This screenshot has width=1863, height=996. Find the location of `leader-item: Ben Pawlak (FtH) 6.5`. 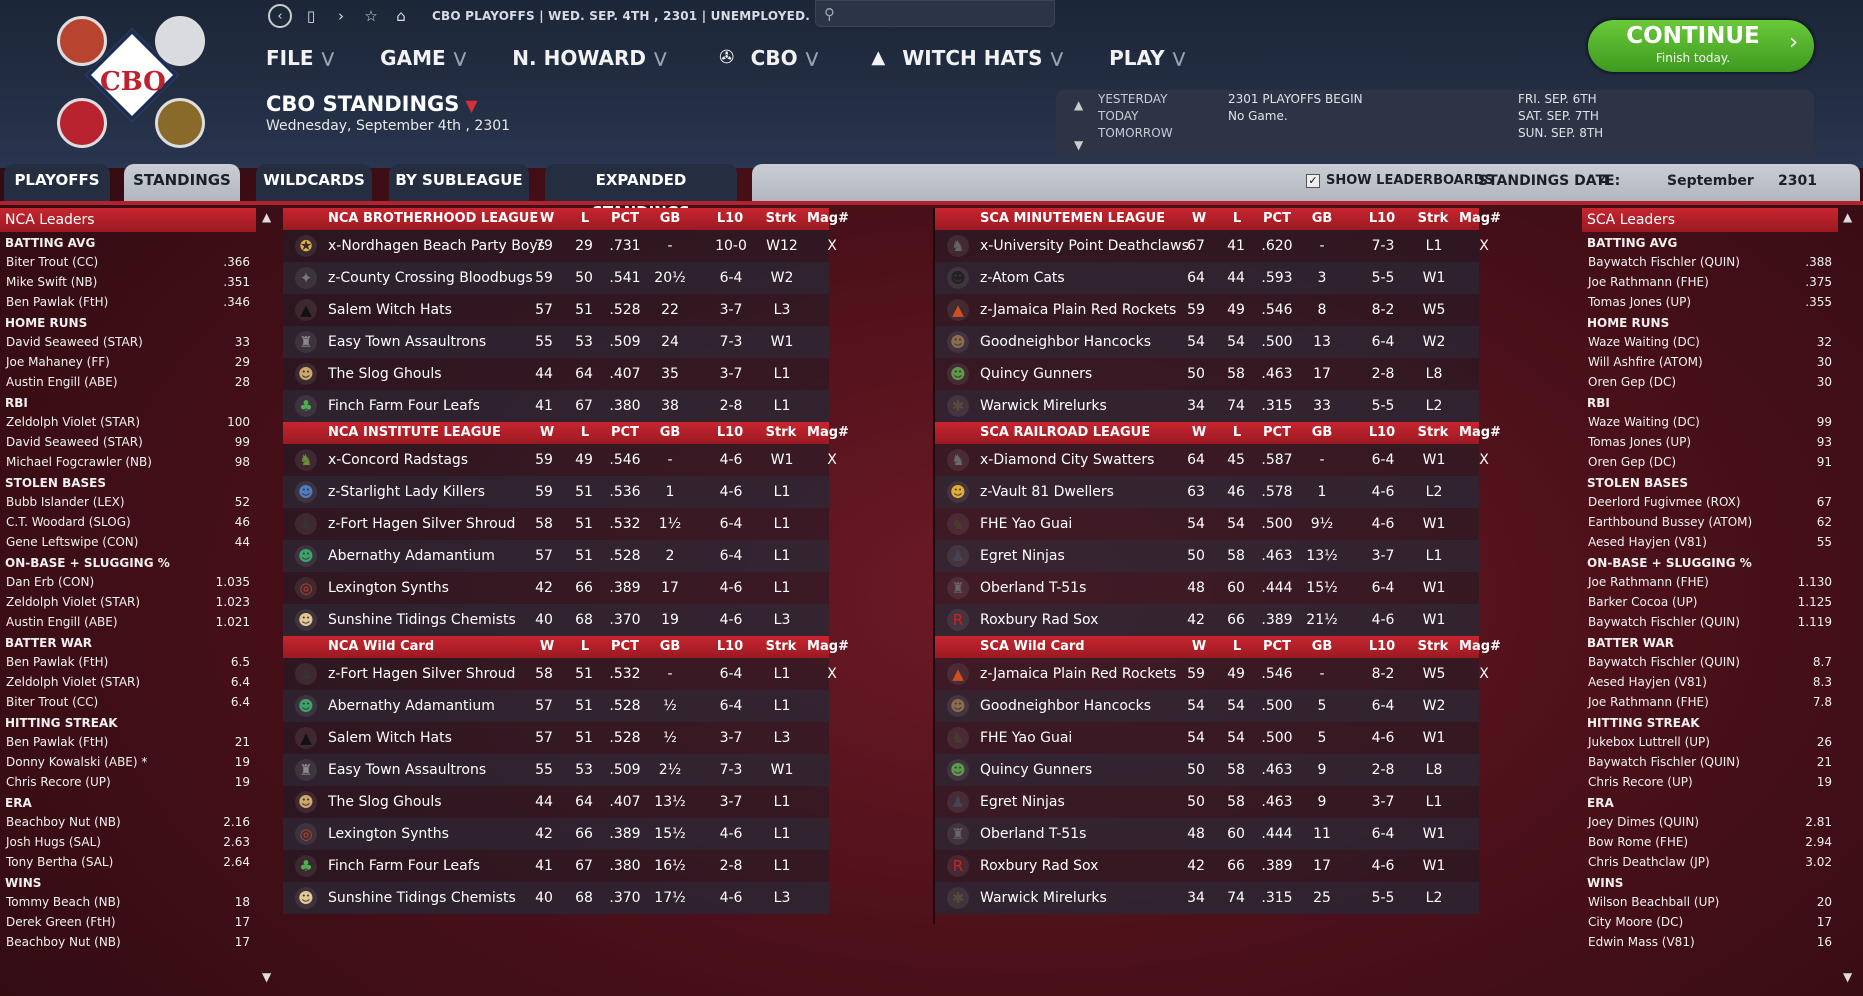

leader-item: Ben Pawlak (FtH) 6.5 is located at coordinates (128, 662).